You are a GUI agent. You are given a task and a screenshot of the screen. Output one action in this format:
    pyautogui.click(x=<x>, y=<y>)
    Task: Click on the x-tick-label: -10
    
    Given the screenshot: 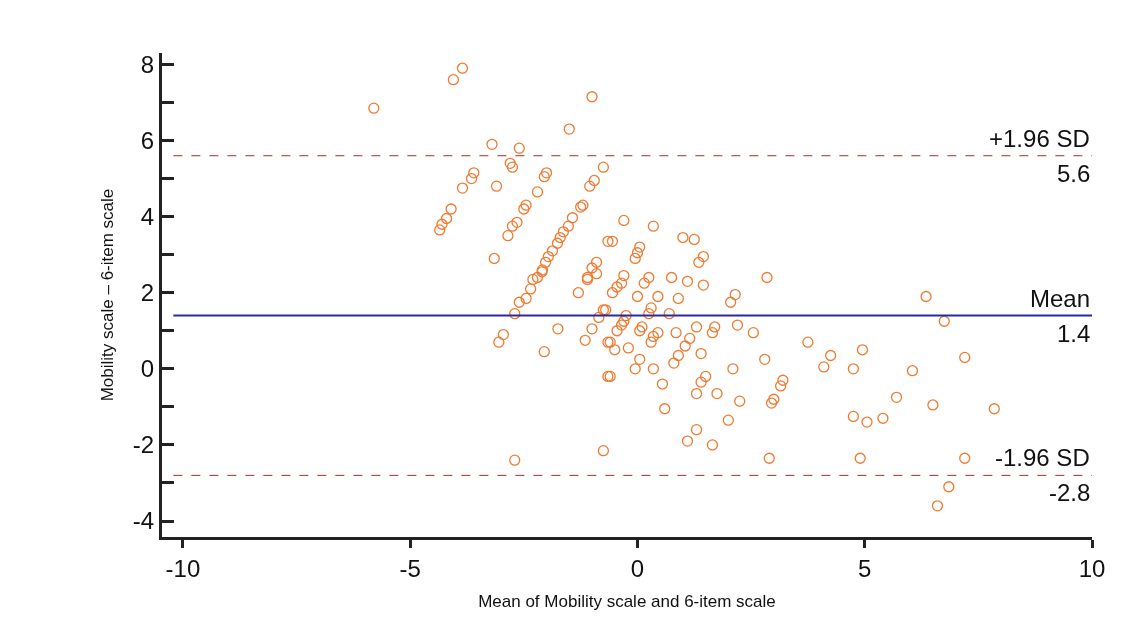 What is the action you would take?
    pyautogui.click(x=183, y=568)
    